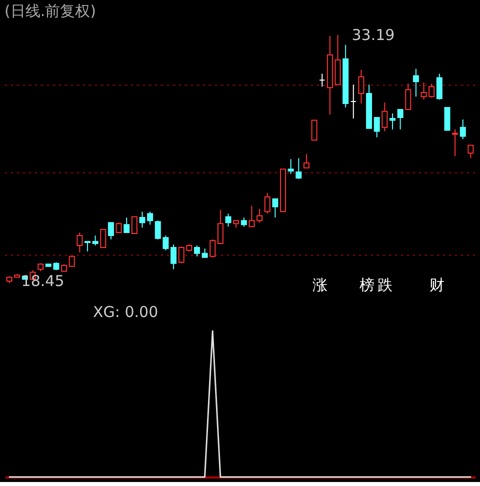 The image size is (480, 486). What do you see at coordinates (125, 312) in the screenshot?
I see `text: XG: 0.00` at bounding box center [125, 312].